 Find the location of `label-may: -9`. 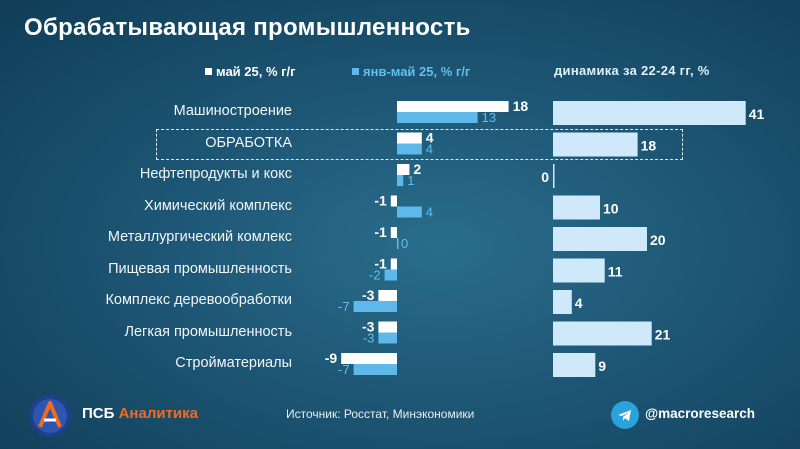

label-may: -9 is located at coordinates (331, 358).